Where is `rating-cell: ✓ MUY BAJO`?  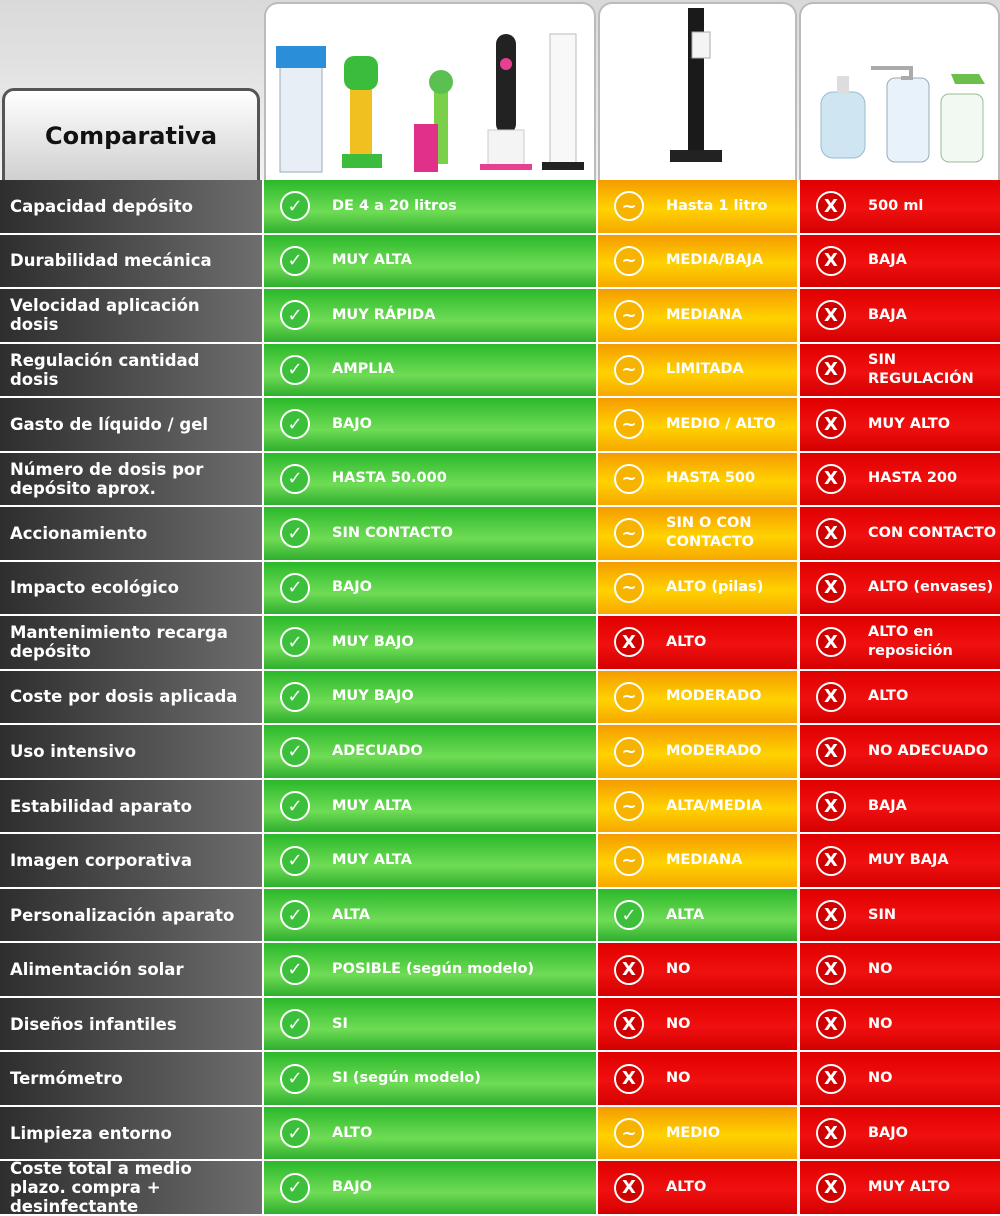
rating-cell: ✓ MUY BAJO is located at coordinates (430, 642).